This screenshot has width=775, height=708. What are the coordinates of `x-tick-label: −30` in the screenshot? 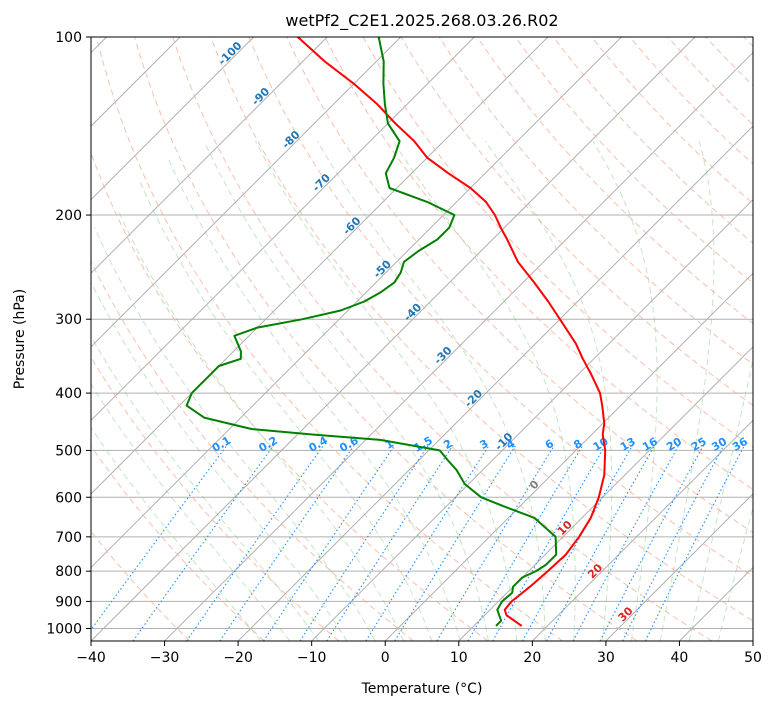 It's located at (165, 658).